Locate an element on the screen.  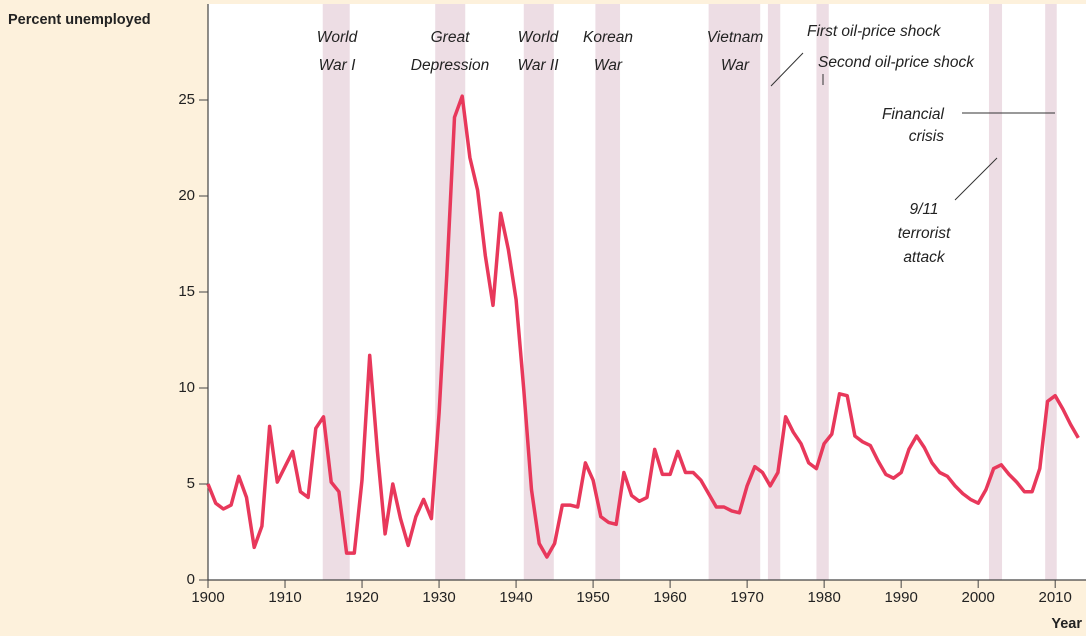
period-label: First oil-price shock is located at coordinates (874, 31).